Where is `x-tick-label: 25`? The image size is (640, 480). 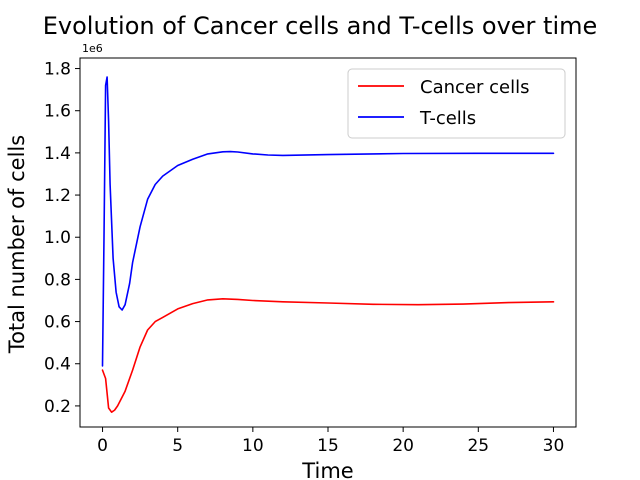
x-tick-label: 25 is located at coordinates (478, 446).